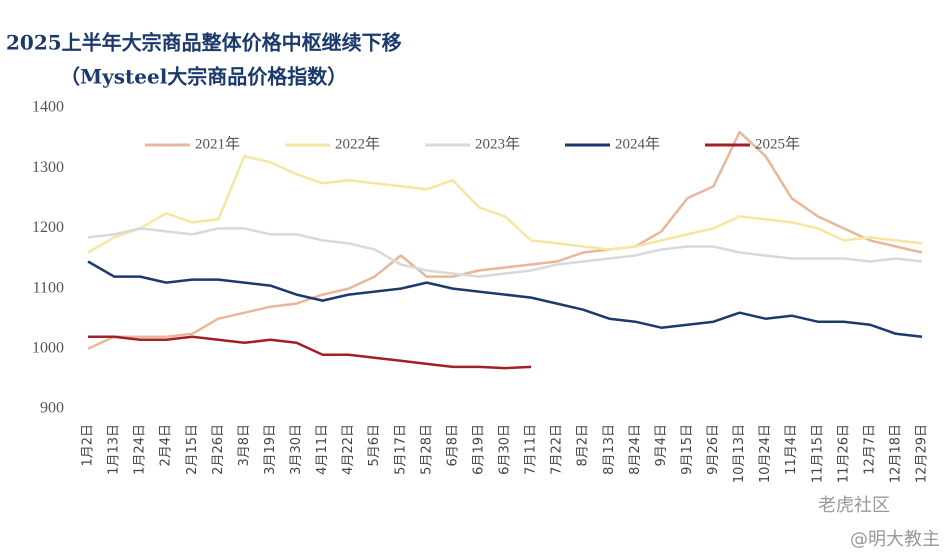 The width and height of the screenshot is (952, 560). I want to click on y-tick-label: 900, so click(52, 408).